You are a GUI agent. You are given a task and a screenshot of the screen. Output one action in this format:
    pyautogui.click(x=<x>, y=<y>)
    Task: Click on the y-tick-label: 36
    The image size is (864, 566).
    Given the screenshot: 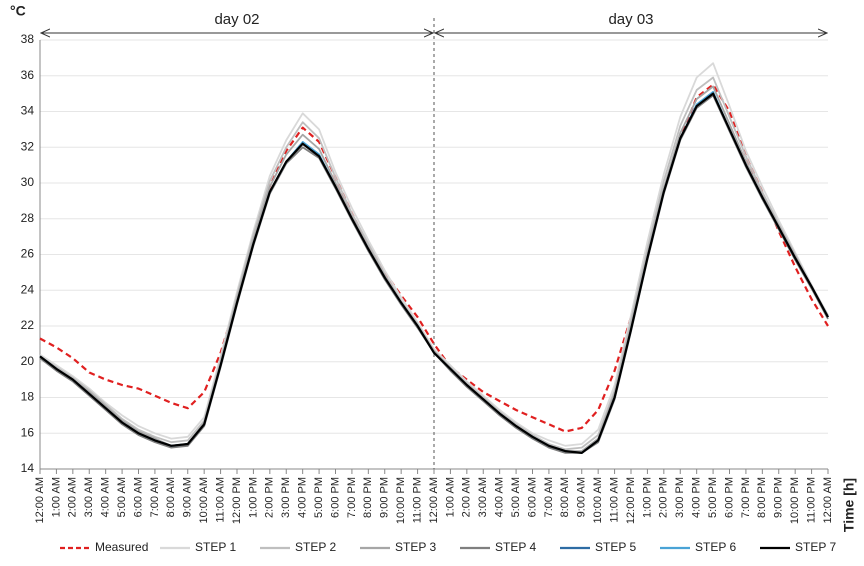 What is the action you would take?
    pyautogui.click(x=28, y=75)
    